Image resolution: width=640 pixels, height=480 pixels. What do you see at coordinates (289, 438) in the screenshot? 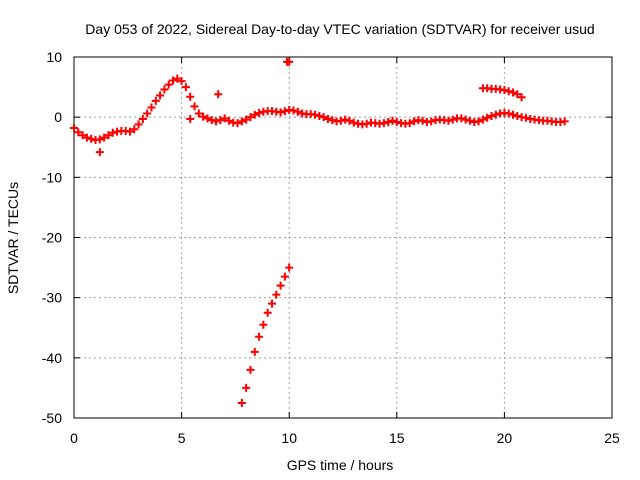
I see `x-tick-label: 10` at bounding box center [289, 438].